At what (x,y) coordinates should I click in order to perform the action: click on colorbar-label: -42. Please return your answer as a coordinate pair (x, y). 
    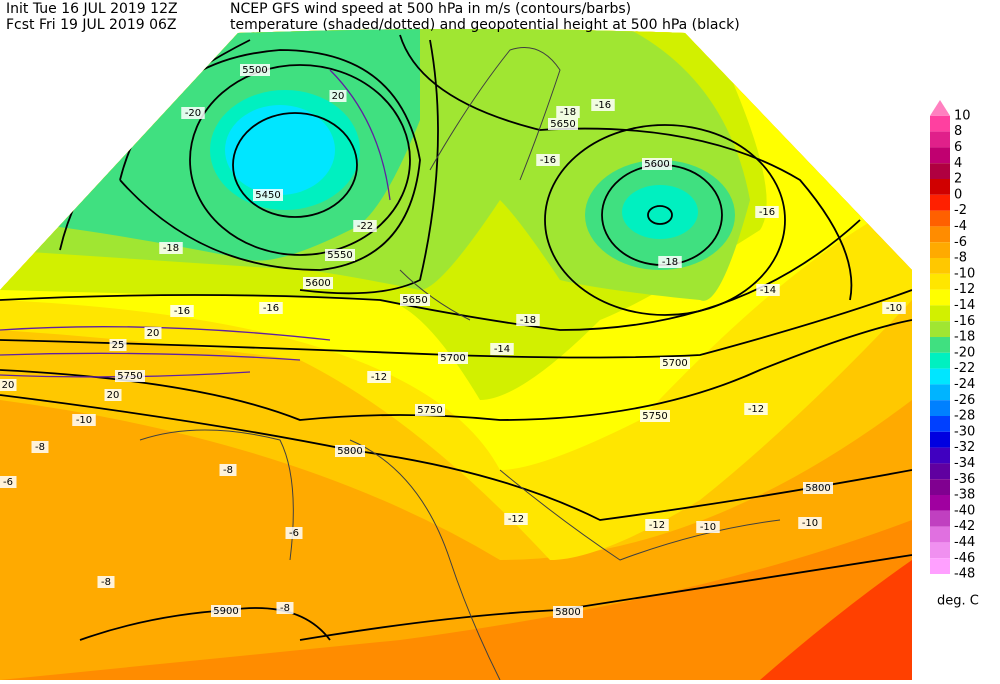
    Looking at the image, I should click on (964, 526).